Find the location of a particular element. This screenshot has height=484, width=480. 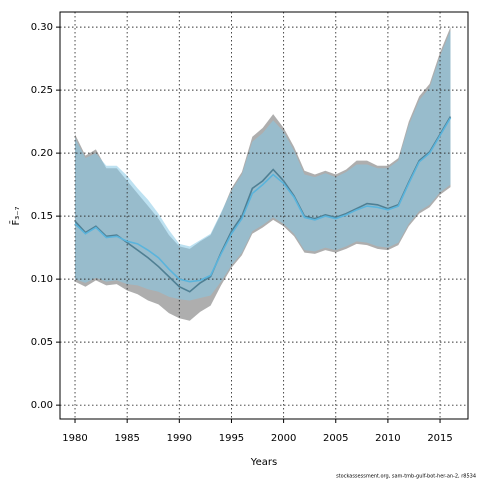

y-axis-label: F̄₃₋₇ is located at coordinates (15, 215).